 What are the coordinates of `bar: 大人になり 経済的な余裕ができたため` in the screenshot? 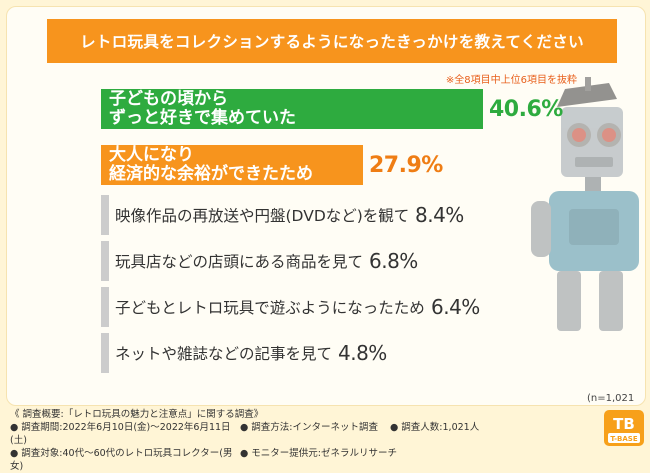 It's located at (232, 165).